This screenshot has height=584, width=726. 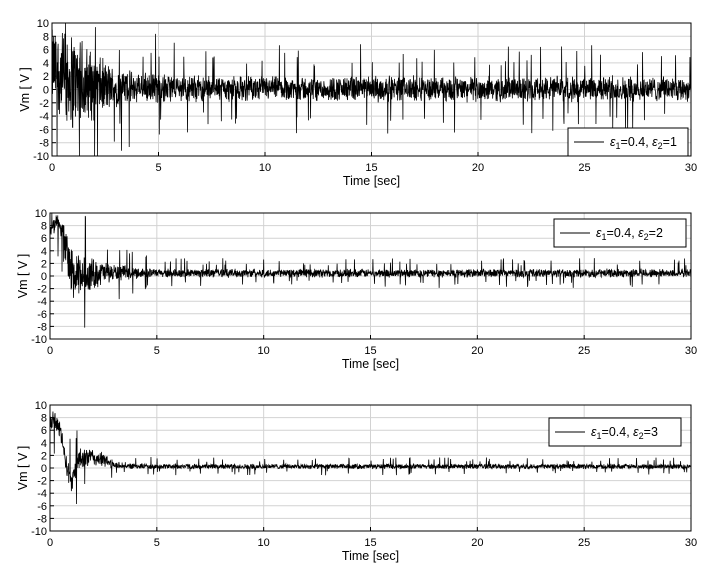 I want to click on legend-entry: ε1=0.4, ε2=2, so click(x=629, y=234).